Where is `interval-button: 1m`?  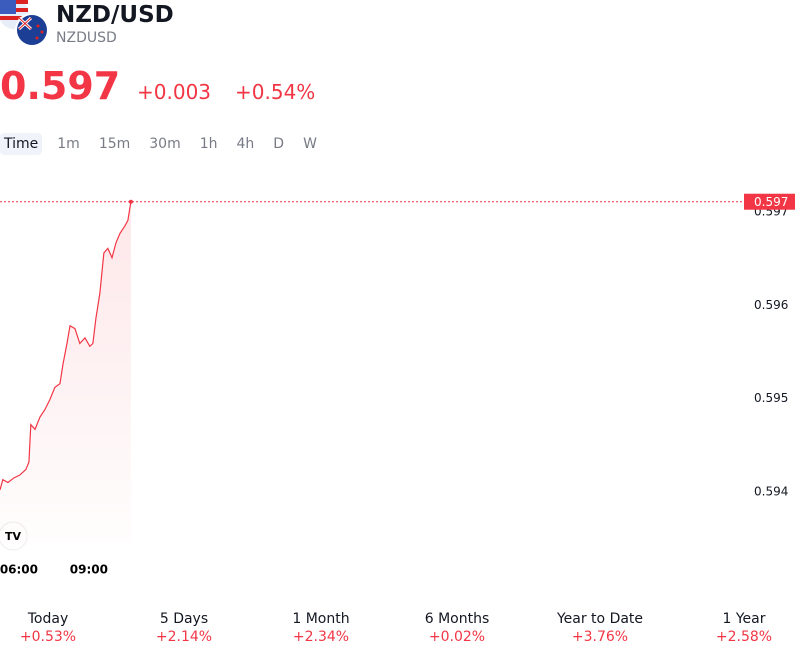
interval-button: 1m is located at coordinates (68, 144).